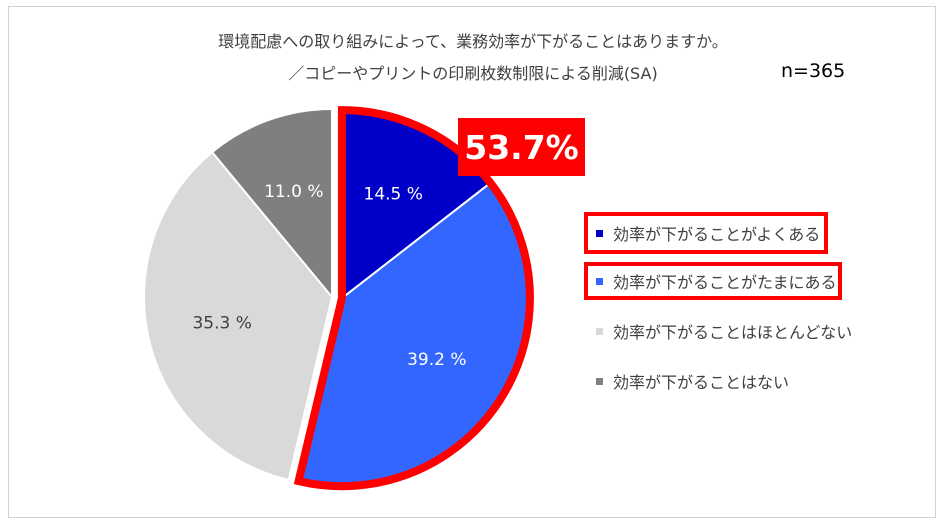 This screenshot has width=946, height=526. What do you see at coordinates (701, 382) in the screenshot?
I see `legend-label: 効率が下がることはない` at bounding box center [701, 382].